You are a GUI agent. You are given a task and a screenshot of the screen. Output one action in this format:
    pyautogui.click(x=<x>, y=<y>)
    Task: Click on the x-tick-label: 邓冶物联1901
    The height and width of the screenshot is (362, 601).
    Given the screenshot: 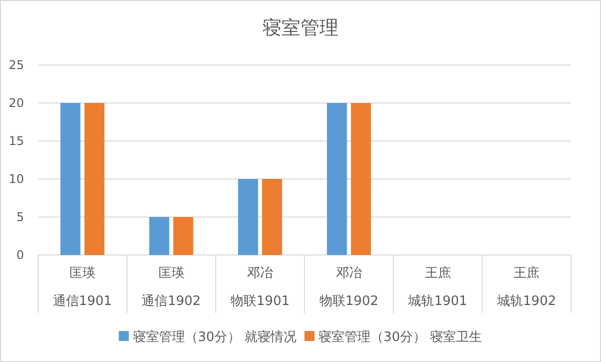 What is the action you would take?
    pyautogui.click(x=260, y=287)
    